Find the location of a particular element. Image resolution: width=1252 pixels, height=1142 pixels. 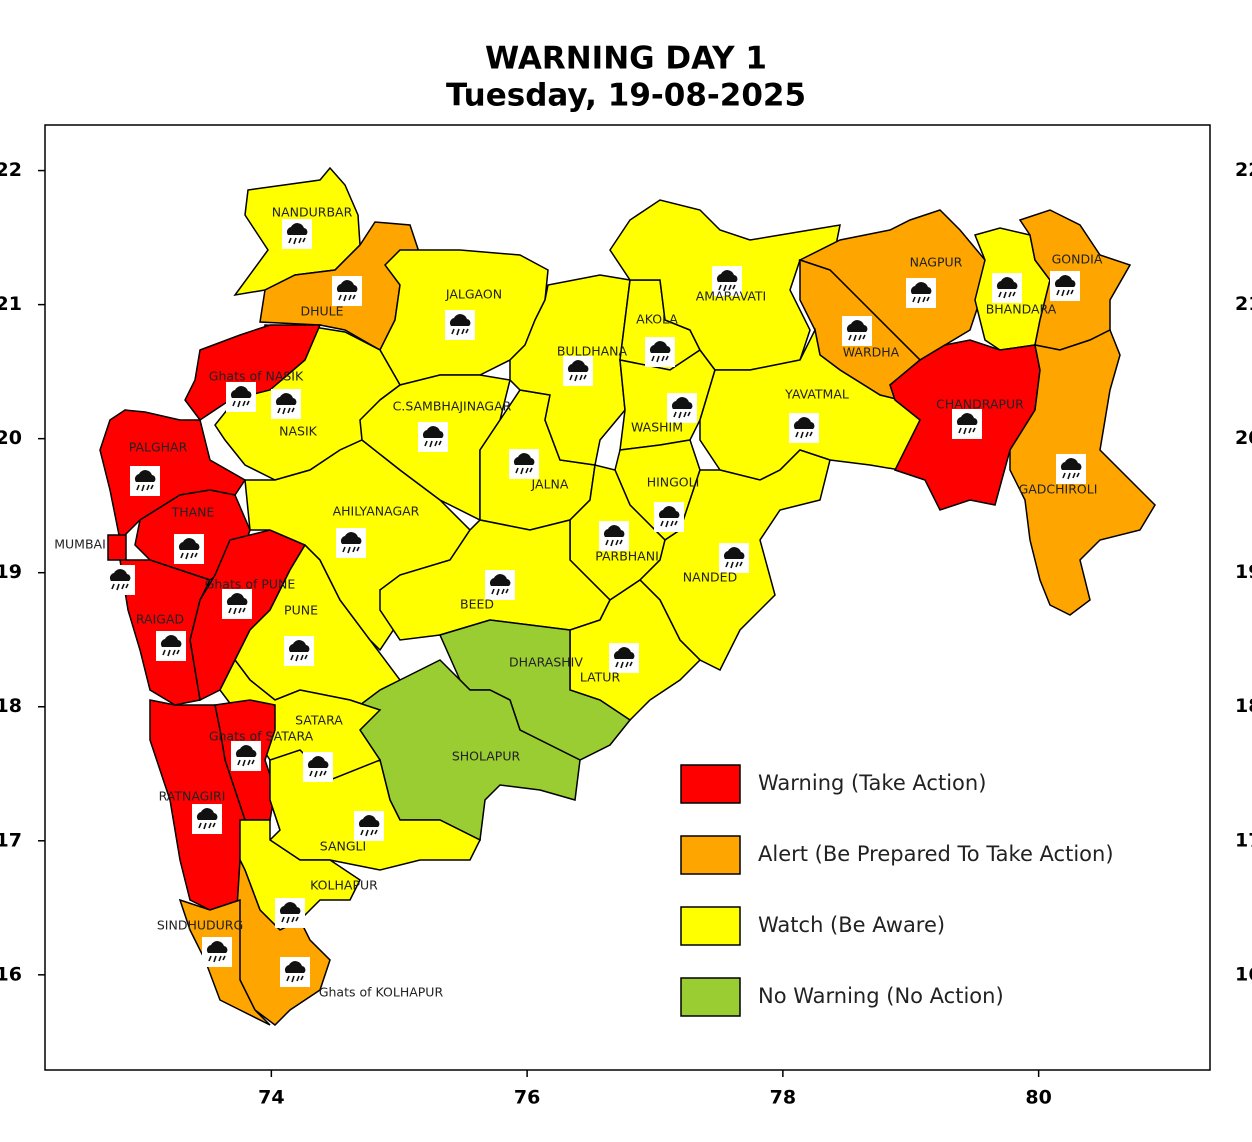

legend-label: Warning (Take Action) is located at coordinates (872, 783).